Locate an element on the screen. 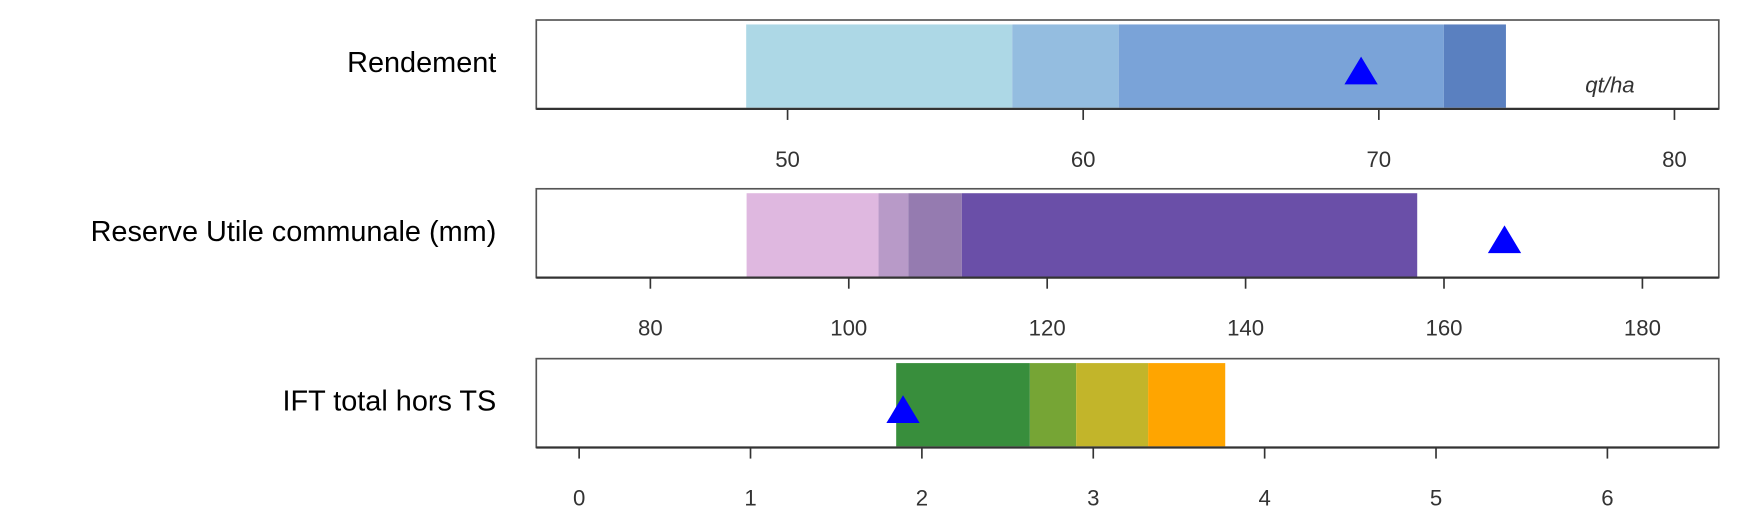 Image resolution: width=1741 pixels, height=528 pixels. x-tick-label: 0 is located at coordinates (579, 498).